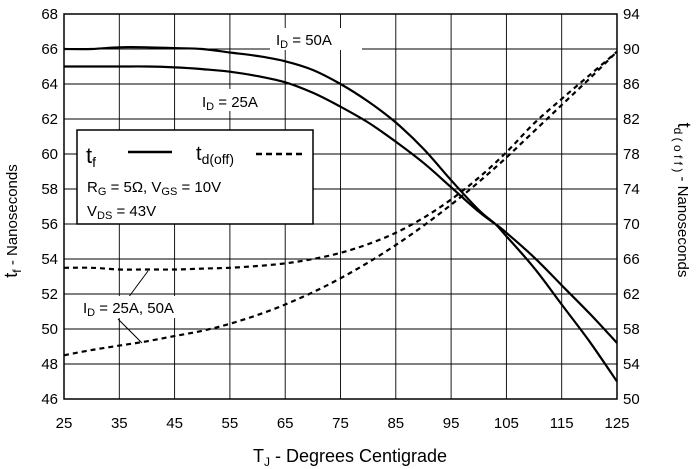  What do you see at coordinates (631, 84) in the screenshot?
I see `y-right-tick-label: 86` at bounding box center [631, 84].